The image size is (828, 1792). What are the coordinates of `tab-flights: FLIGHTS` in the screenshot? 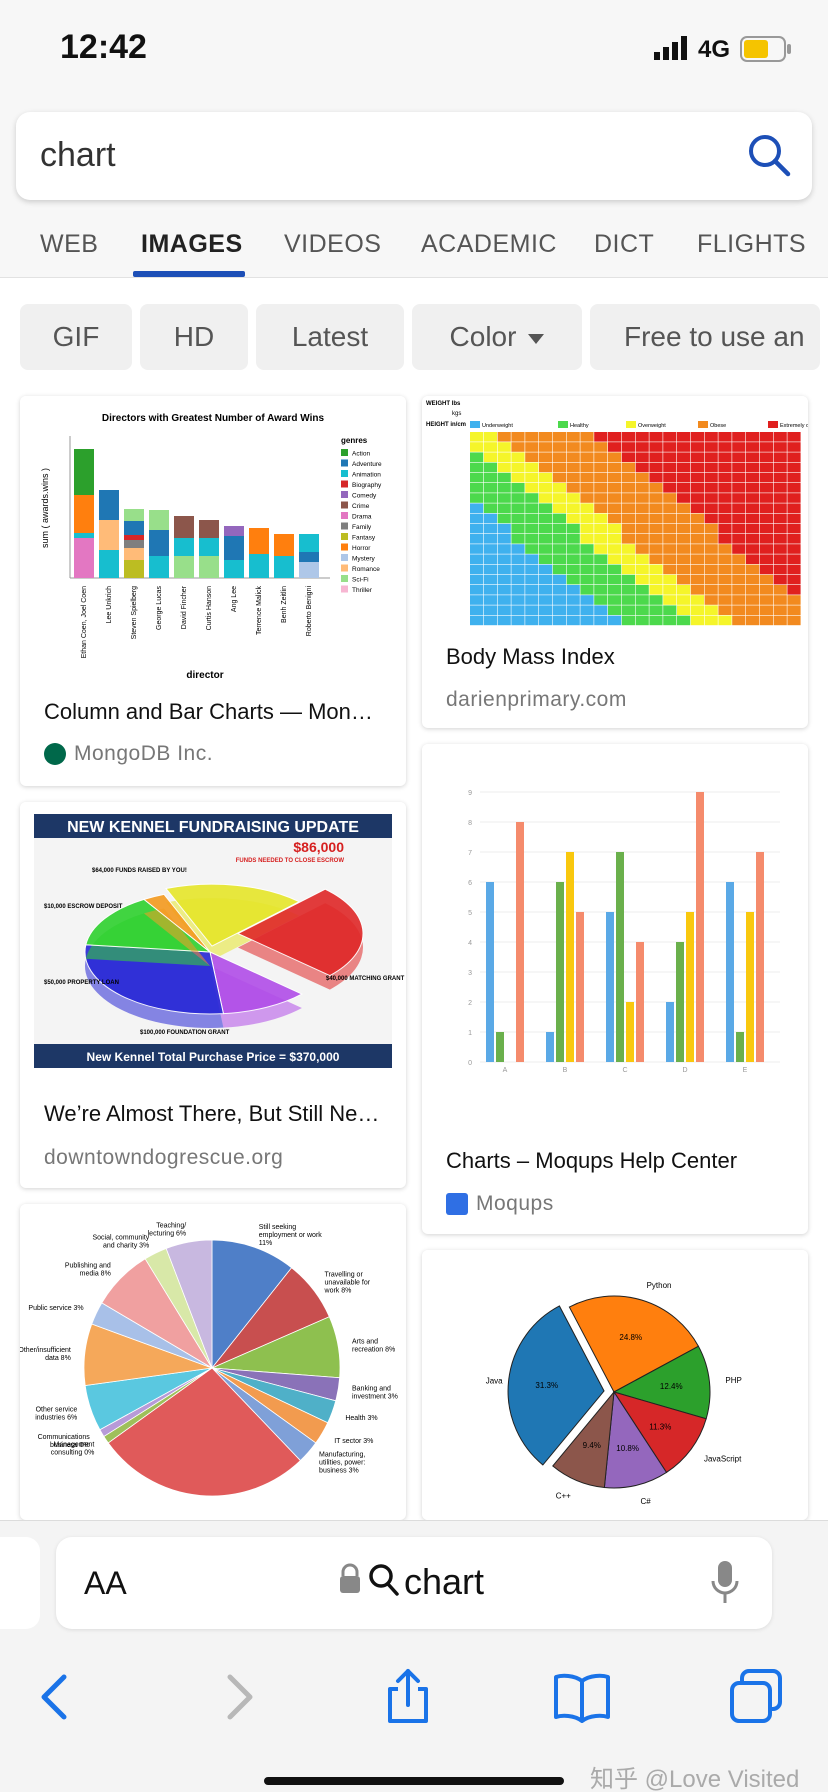 It's located at (752, 244).